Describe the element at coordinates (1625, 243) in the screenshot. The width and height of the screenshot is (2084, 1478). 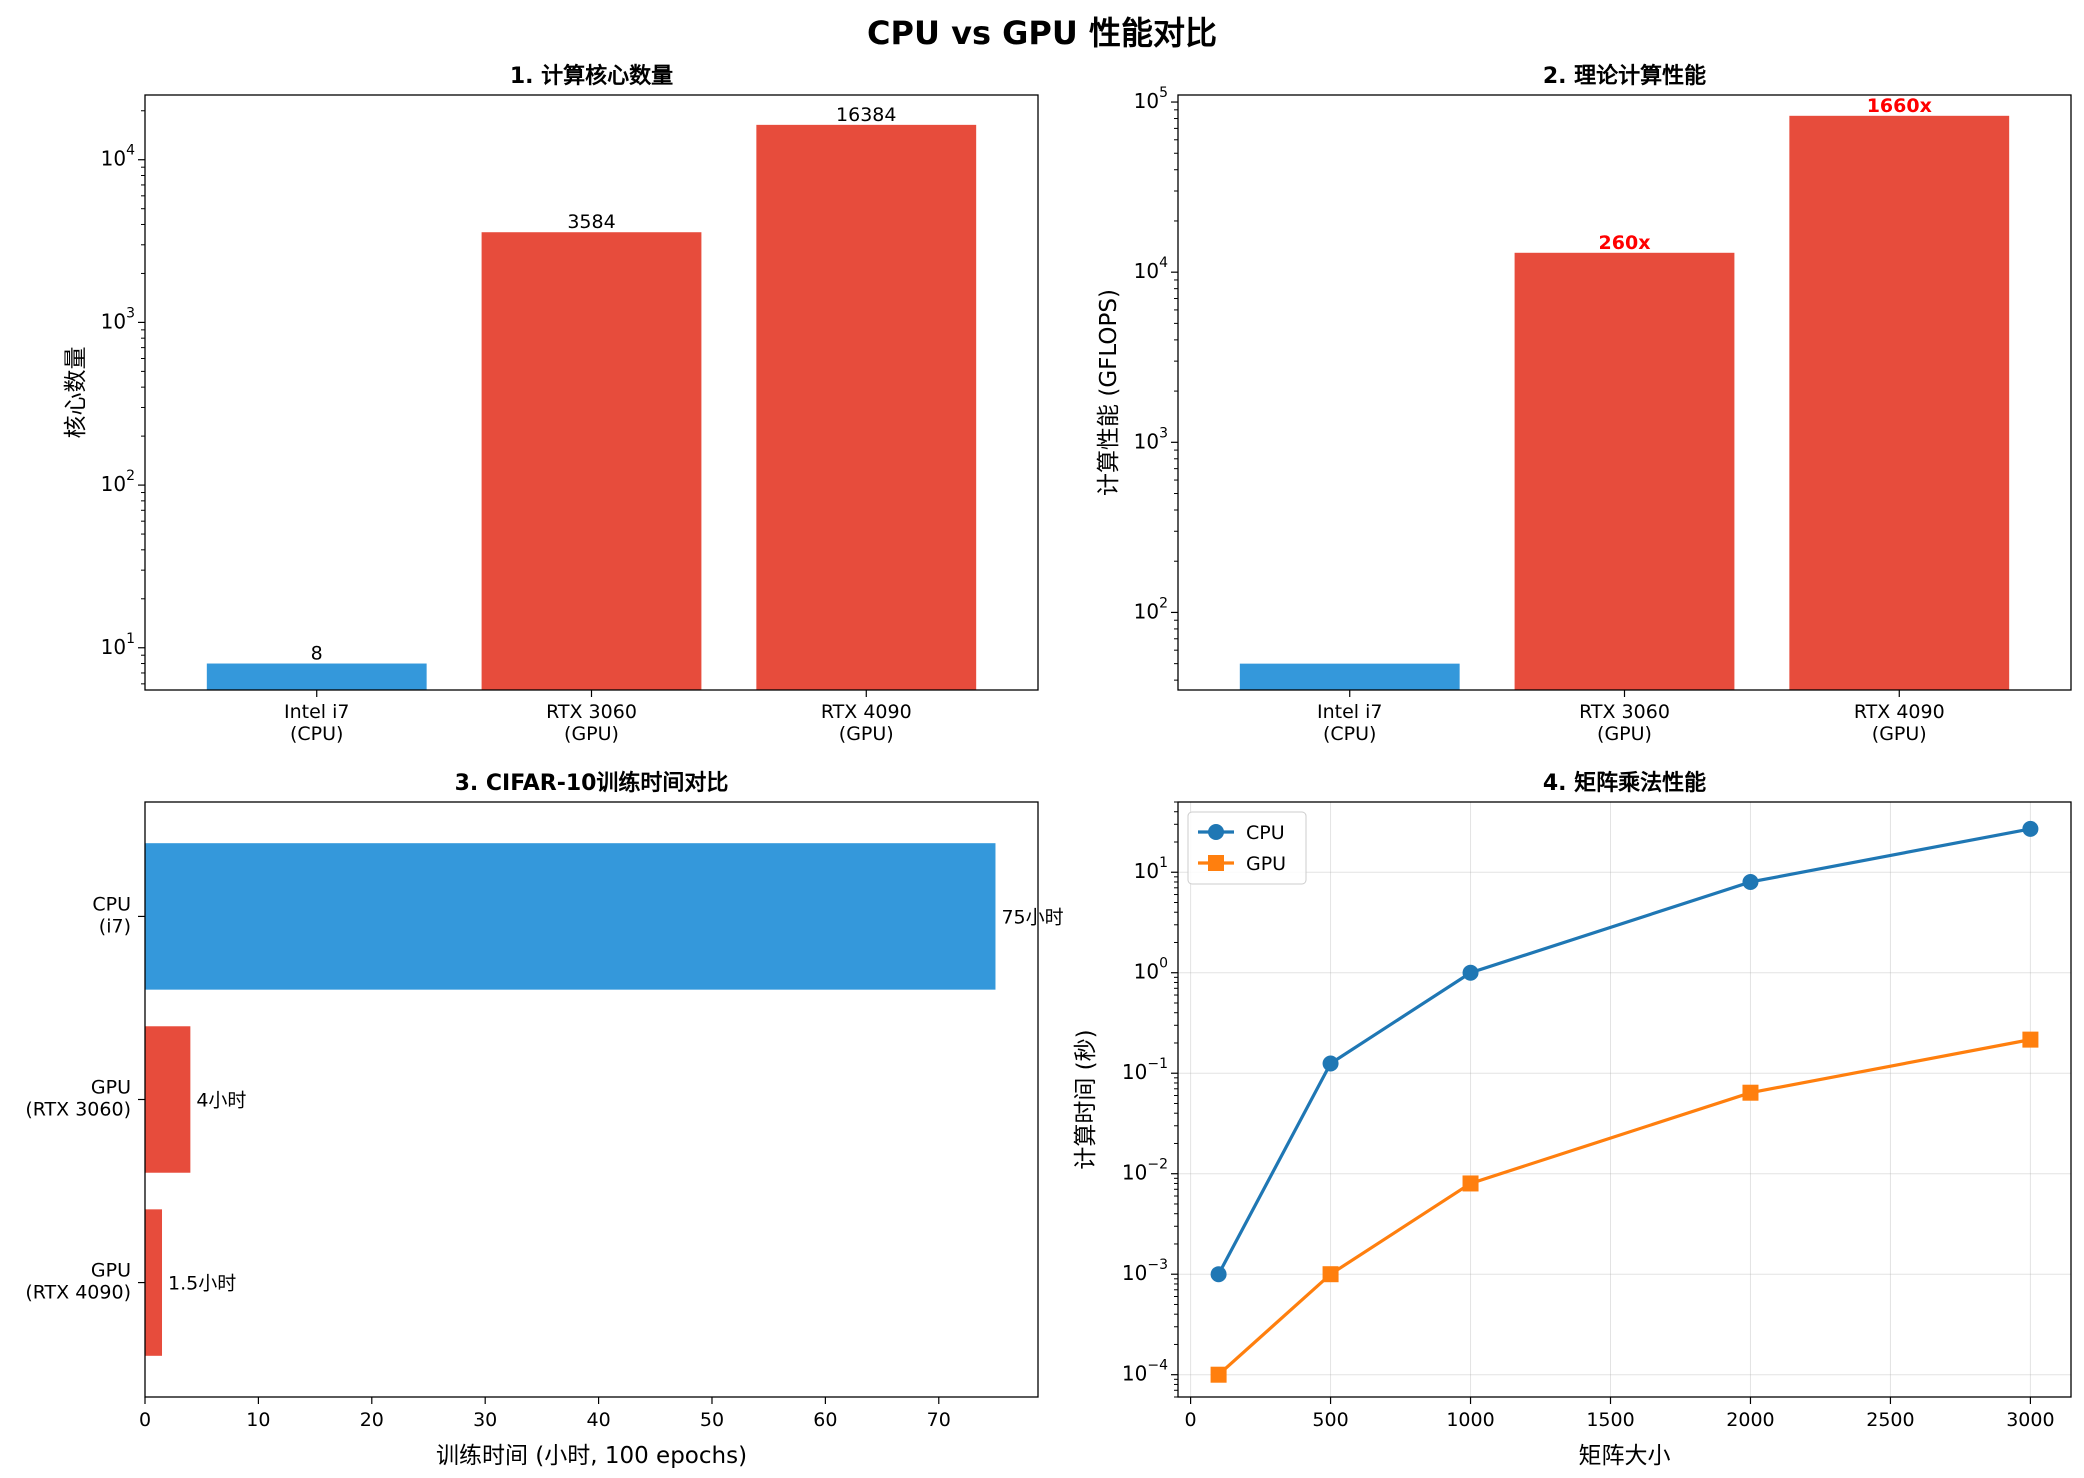
I see `bar-value-label: 260x` at that location.